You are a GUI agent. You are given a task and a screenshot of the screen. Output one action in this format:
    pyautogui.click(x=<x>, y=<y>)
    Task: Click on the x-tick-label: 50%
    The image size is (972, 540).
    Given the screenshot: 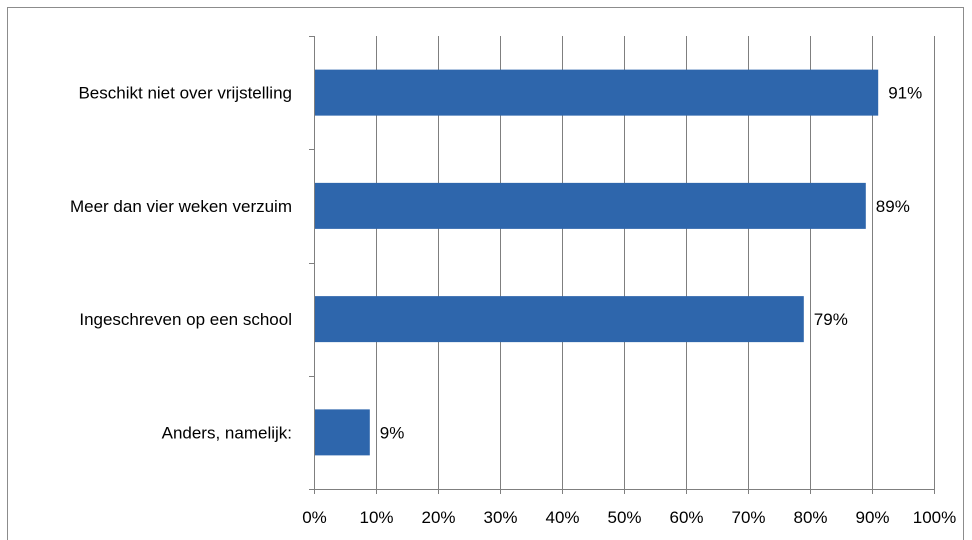 What is the action you would take?
    pyautogui.click(x=624, y=517)
    